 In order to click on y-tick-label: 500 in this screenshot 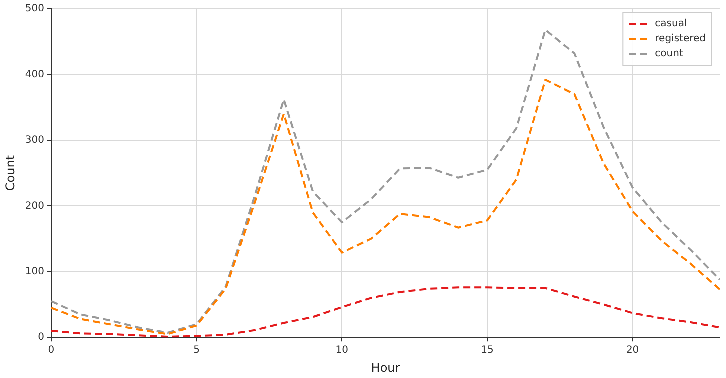, I will do `click(34, 9)`.